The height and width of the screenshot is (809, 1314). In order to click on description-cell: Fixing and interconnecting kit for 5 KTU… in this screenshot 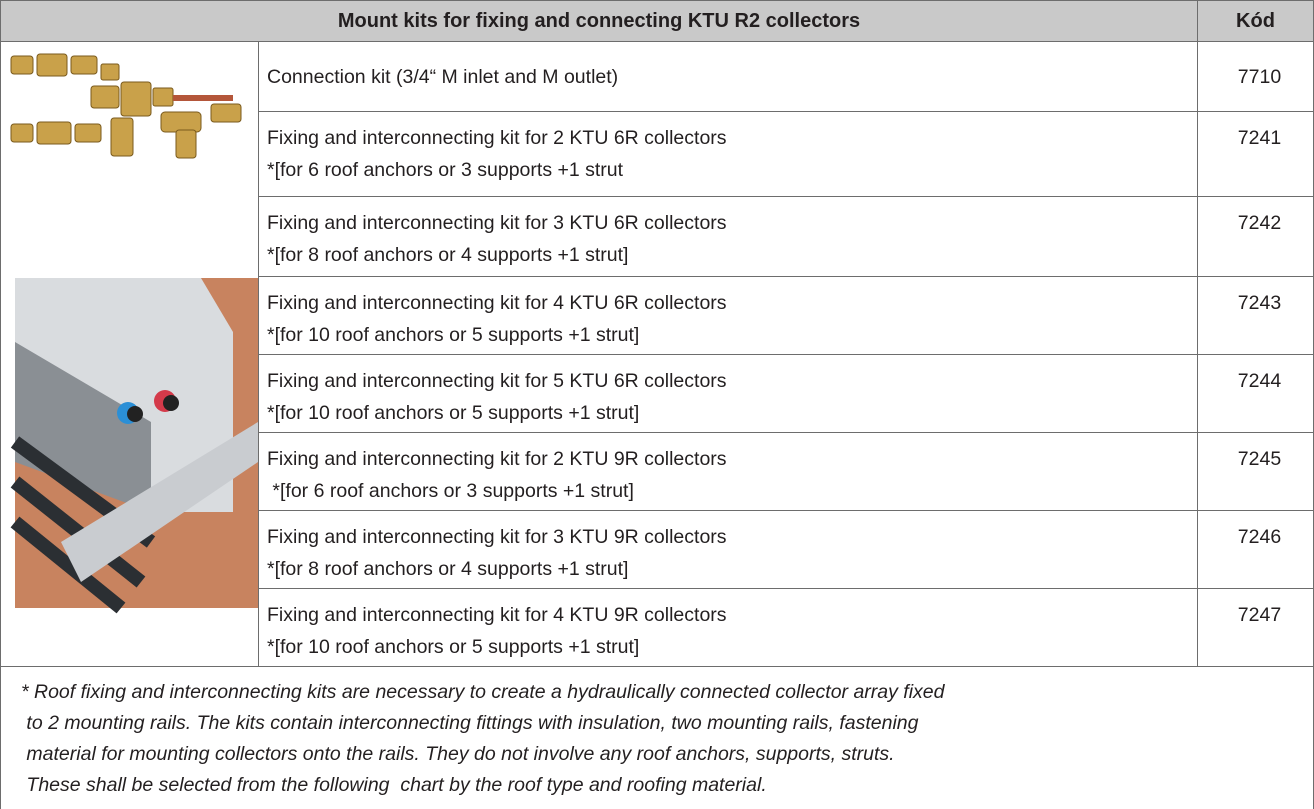, I will do `click(728, 393)`.